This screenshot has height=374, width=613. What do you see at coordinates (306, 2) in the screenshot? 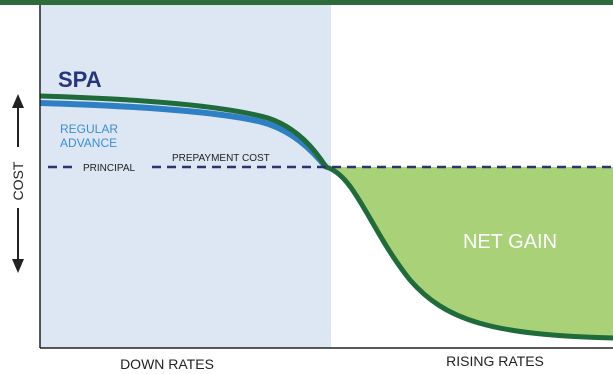
I see `top-band` at bounding box center [306, 2].